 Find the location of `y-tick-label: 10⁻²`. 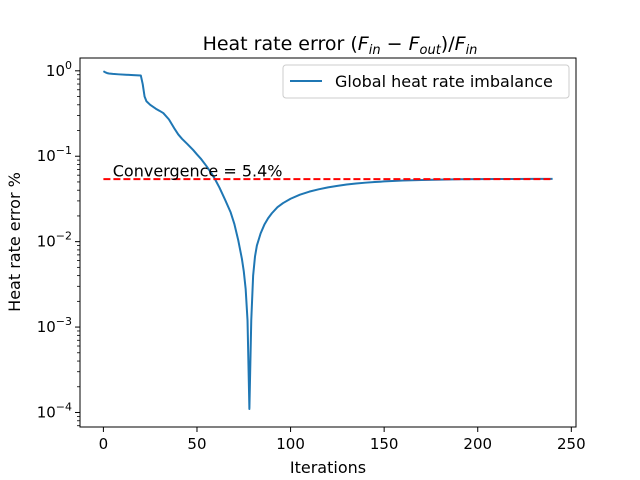

y-tick-label: 10⁻² is located at coordinates (54, 240).